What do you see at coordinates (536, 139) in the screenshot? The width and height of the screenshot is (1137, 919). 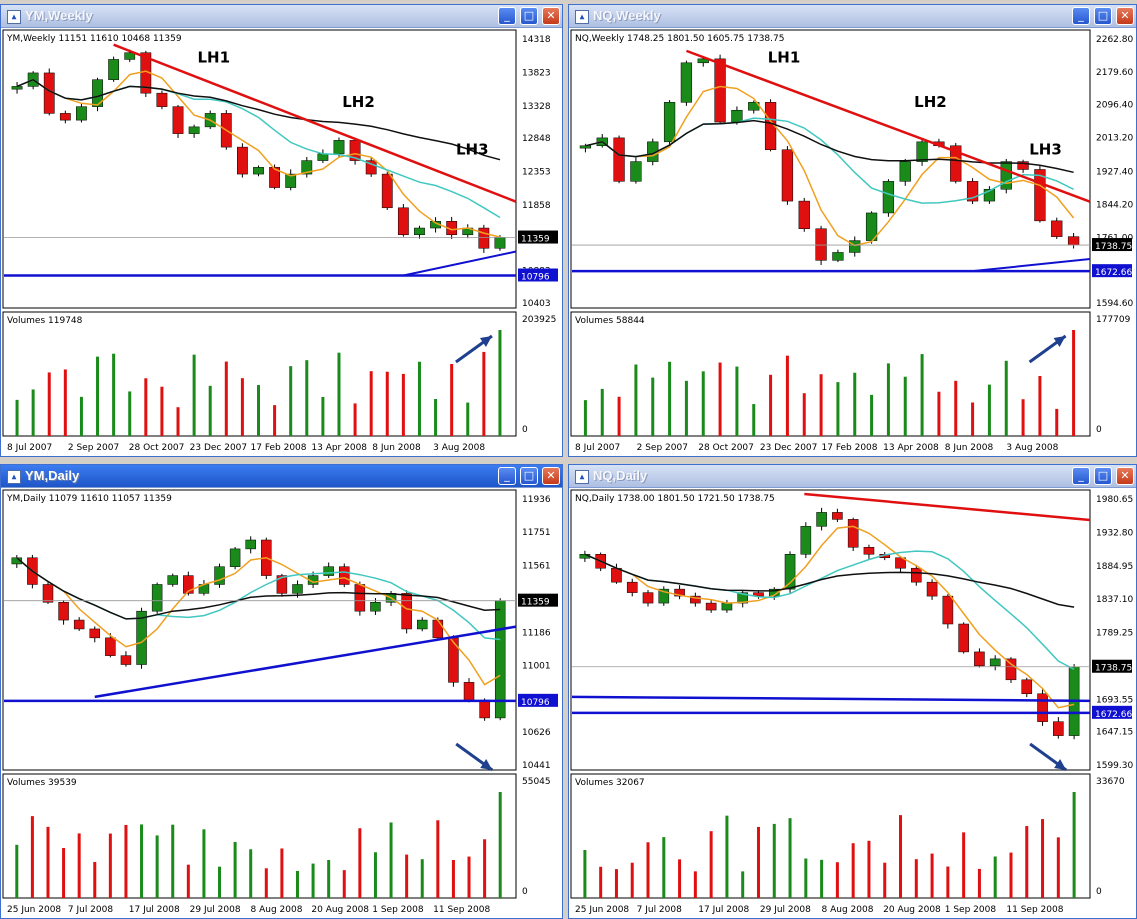 I see `axis-price-label: 12848` at bounding box center [536, 139].